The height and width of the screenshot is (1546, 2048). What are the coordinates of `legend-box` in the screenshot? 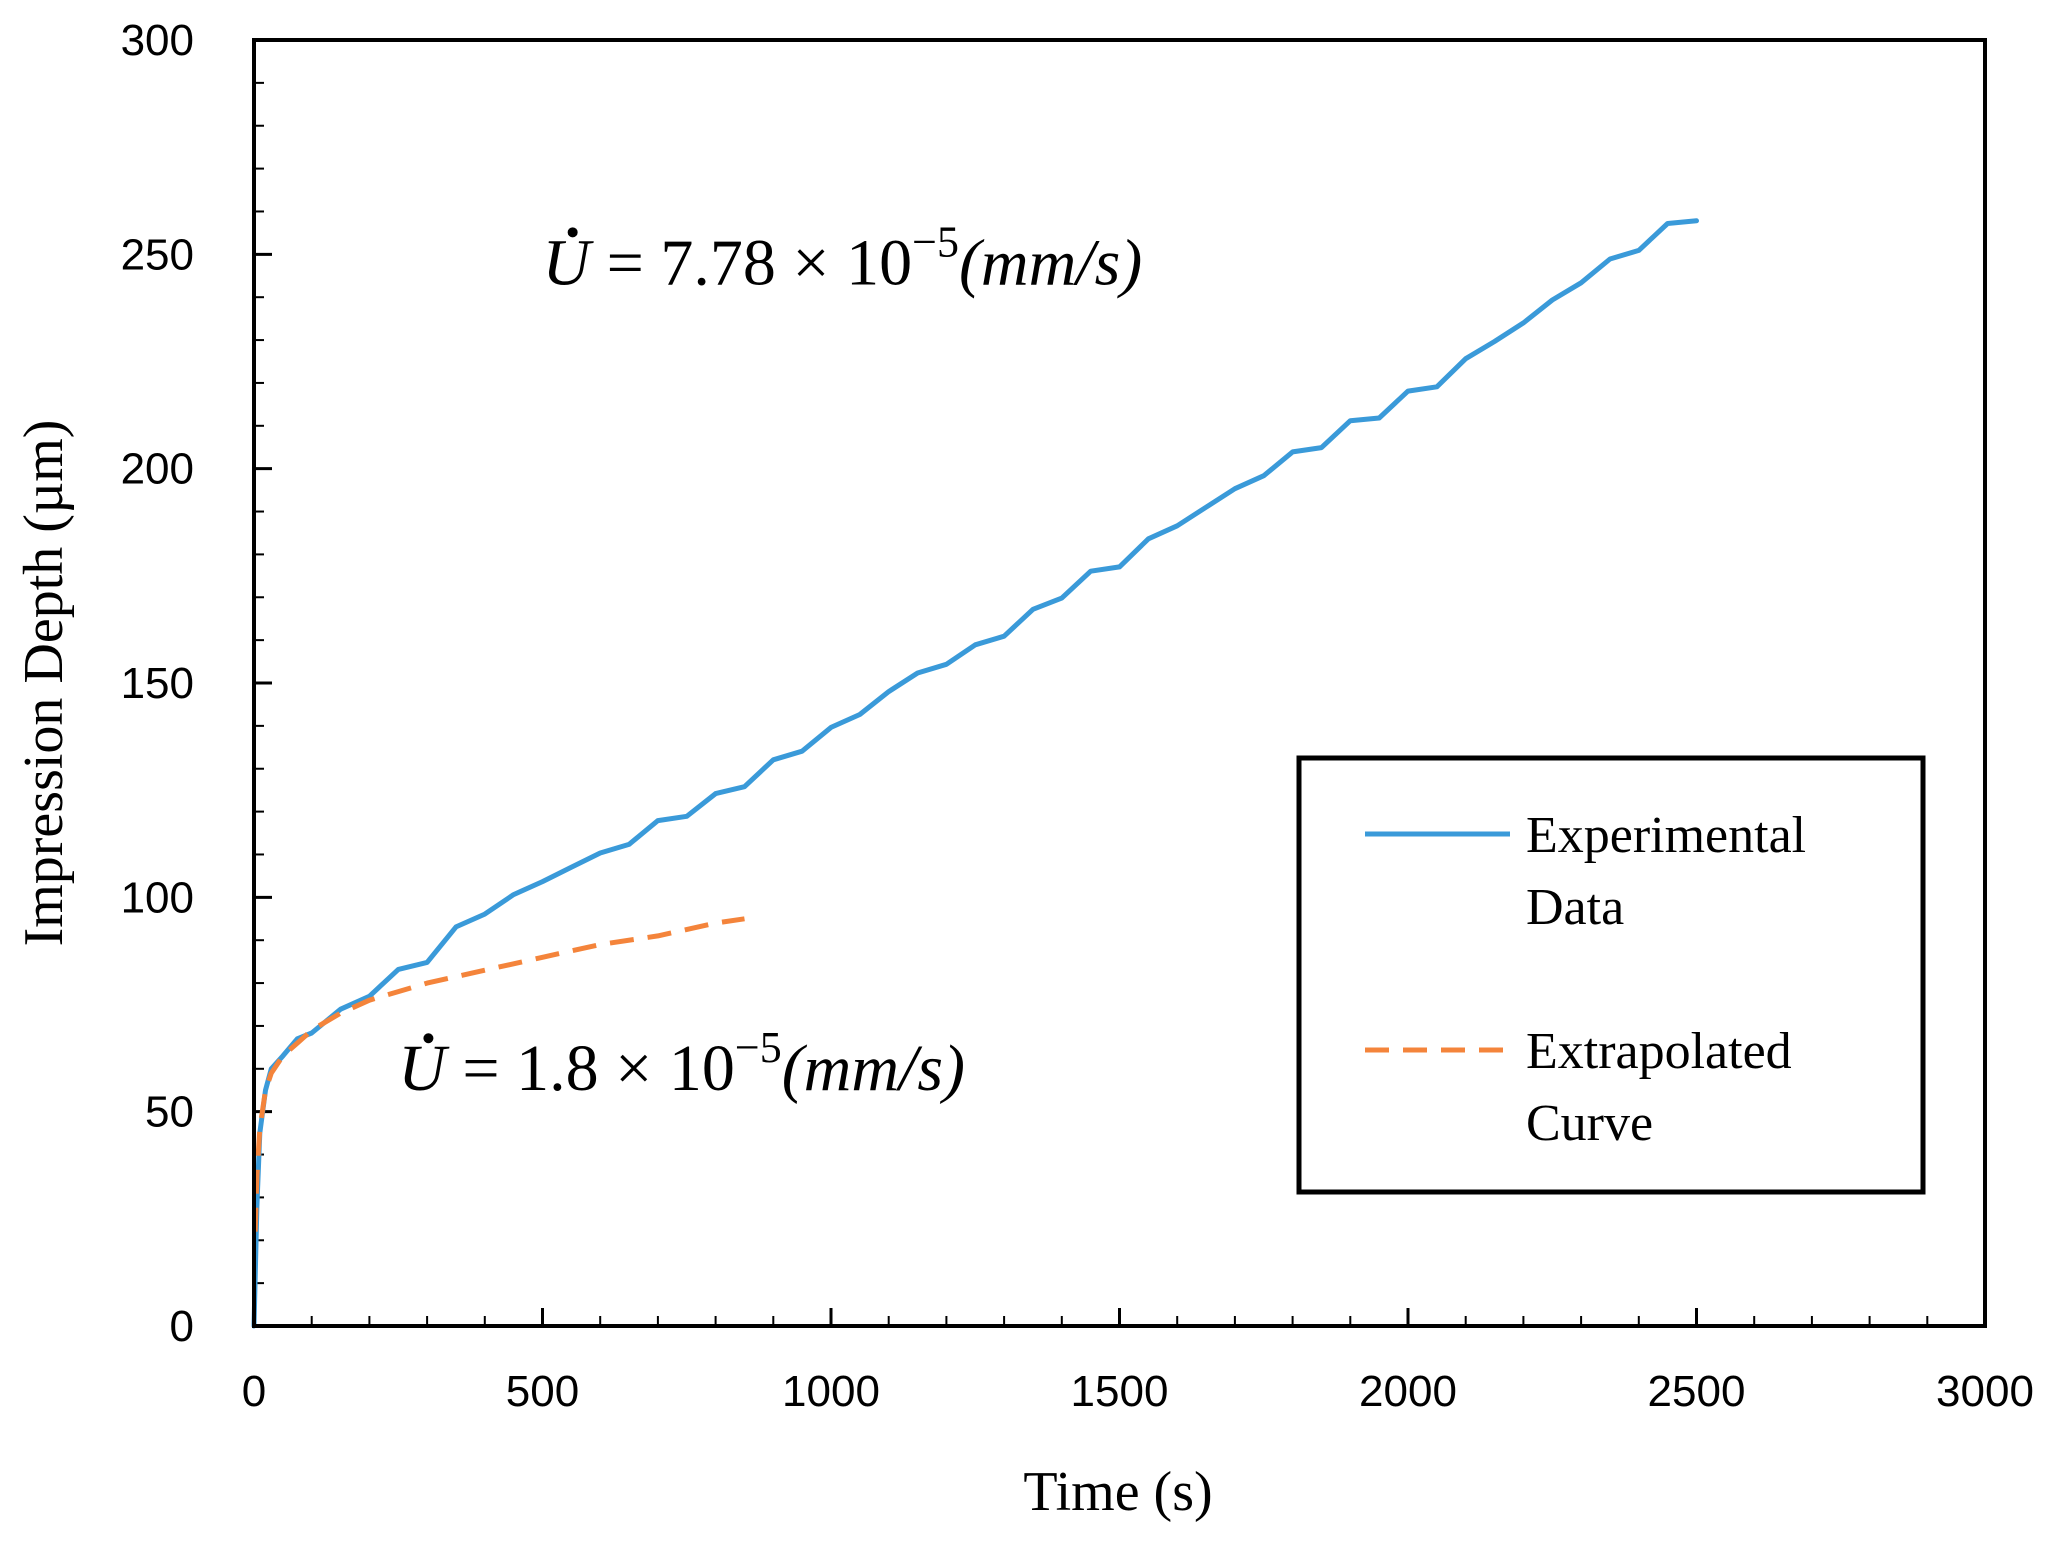 It's located at (1611, 975).